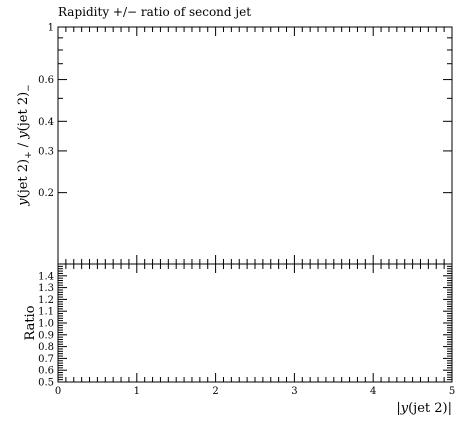 The image size is (467, 421). What do you see at coordinates (46, 193) in the screenshot?
I see `main-y-tick-label: 0.2` at bounding box center [46, 193].